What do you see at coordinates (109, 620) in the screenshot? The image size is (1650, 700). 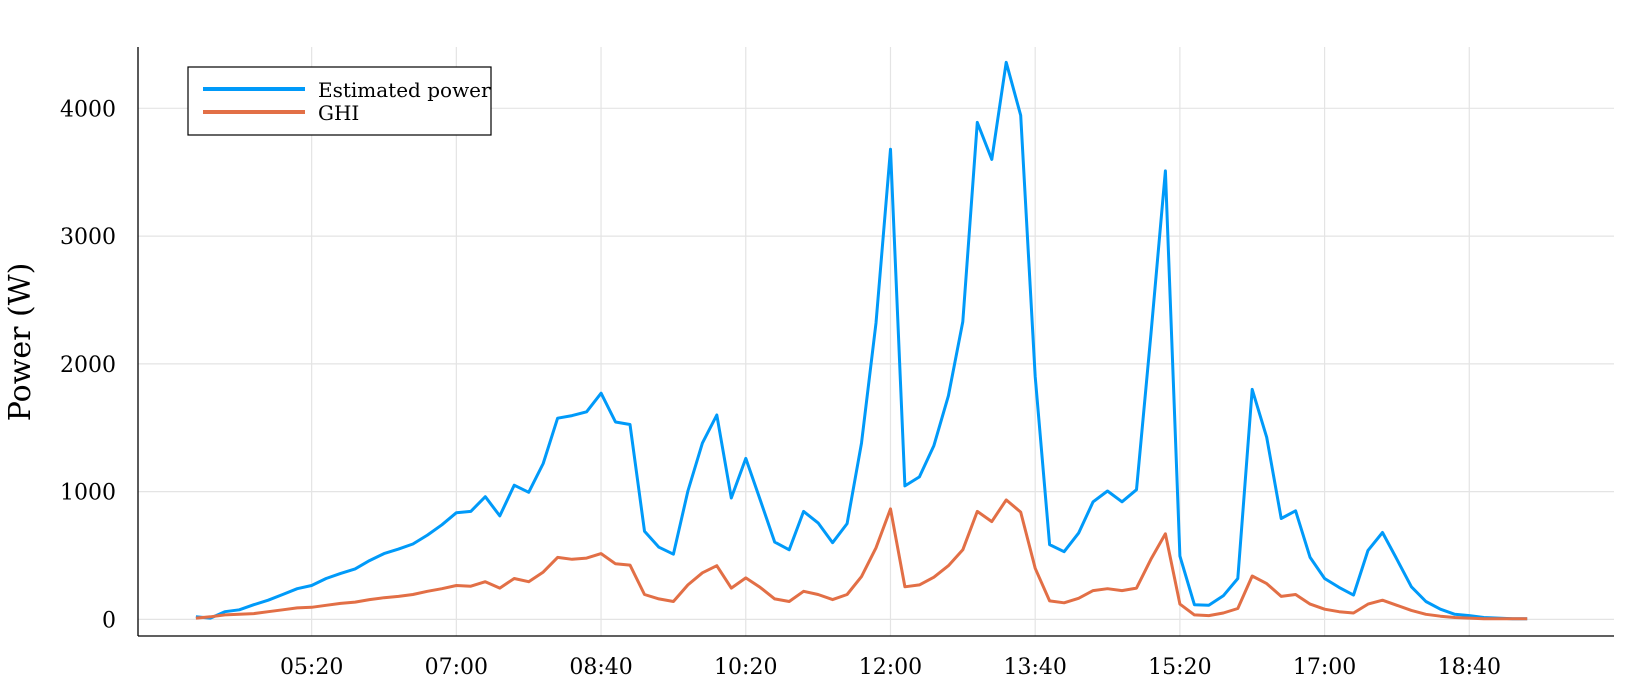 I see `y-tick-label: 0` at bounding box center [109, 620].